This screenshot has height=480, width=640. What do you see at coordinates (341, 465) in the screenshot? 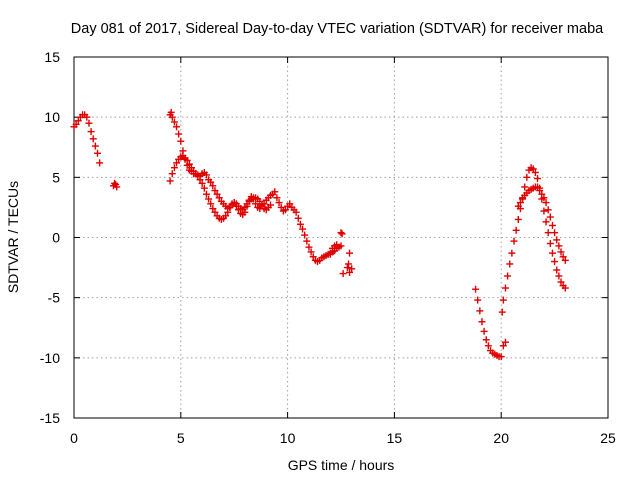
I see `x-axis-label: GPS time / hours` at bounding box center [341, 465].